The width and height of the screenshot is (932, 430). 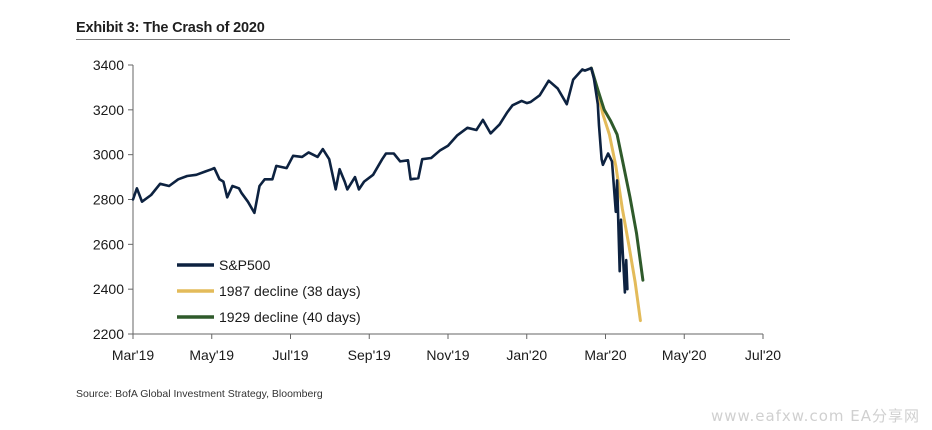 What do you see at coordinates (211, 355) in the screenshot?
I see `x-tick-label: May'19` at bounding box center [211, 355].